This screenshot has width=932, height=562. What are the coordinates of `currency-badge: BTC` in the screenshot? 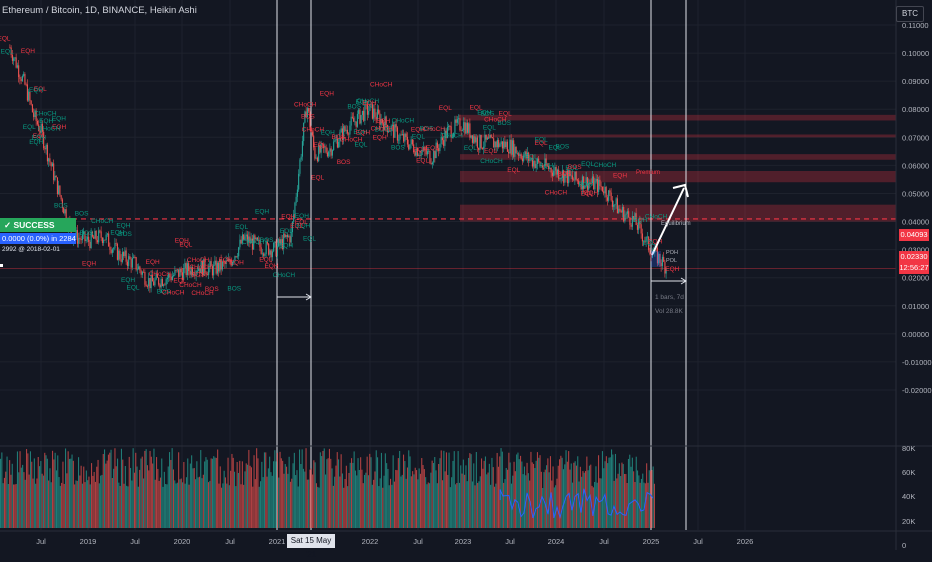 It's located at (910, 14).